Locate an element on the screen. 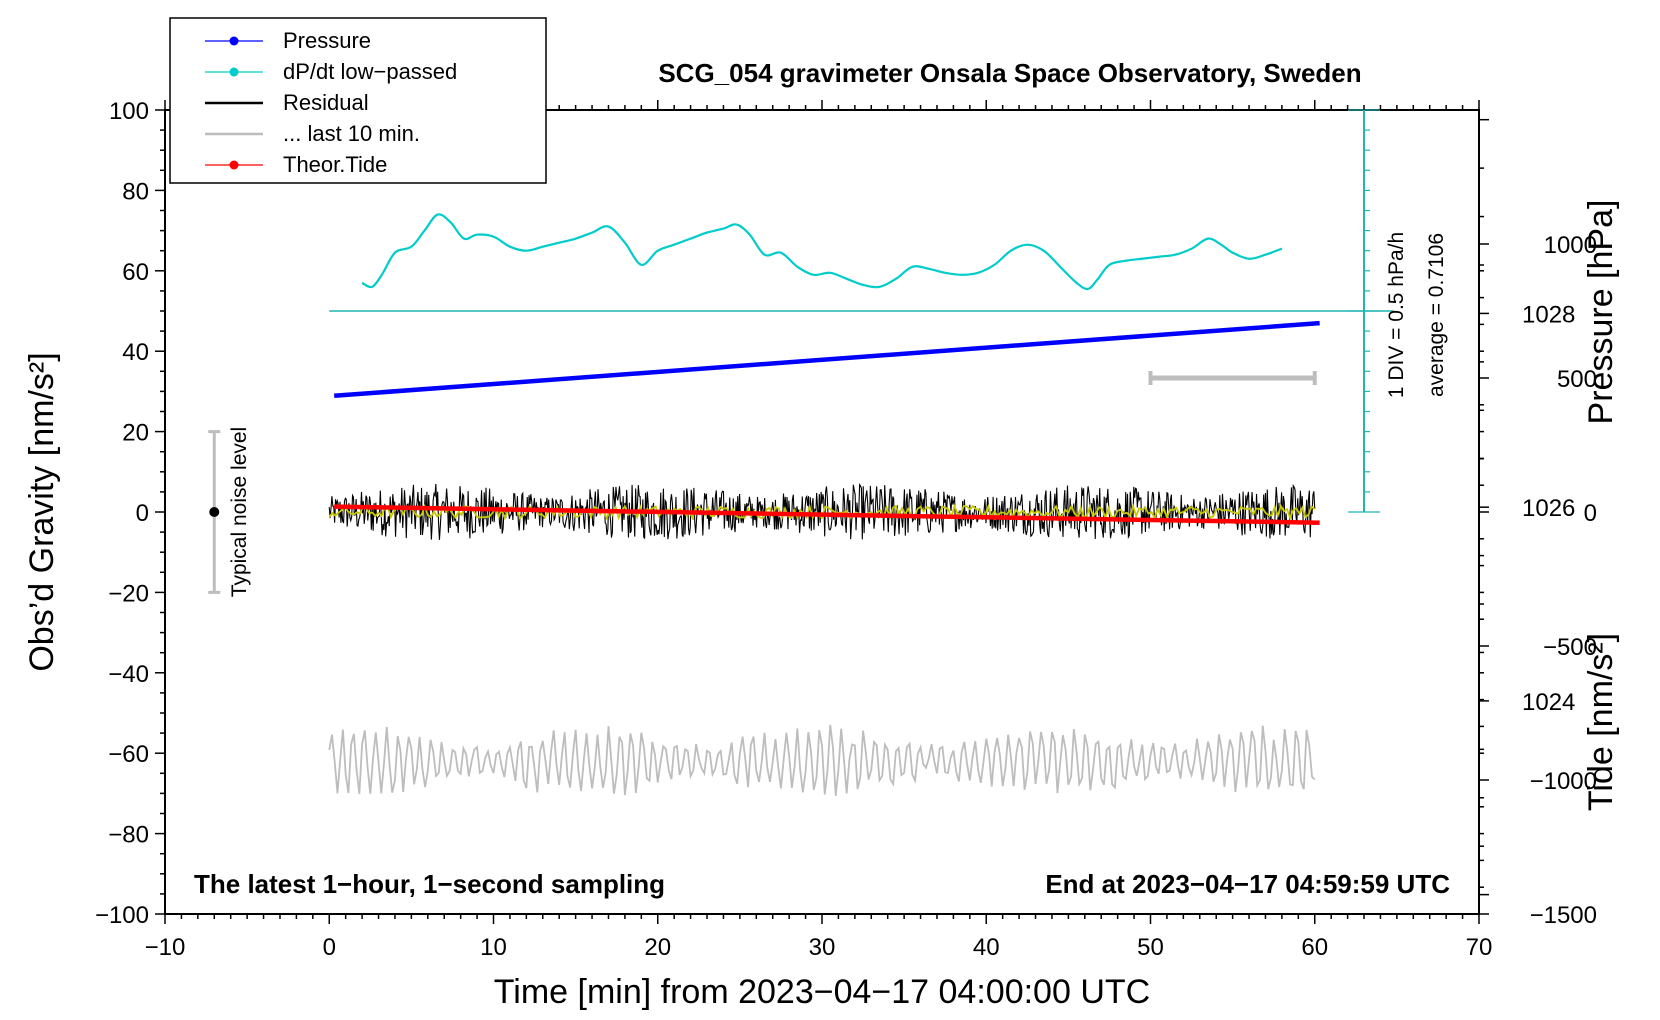  y-axis-title-tide: Tide [nm/s²] is located at coordinates (1601, 722).